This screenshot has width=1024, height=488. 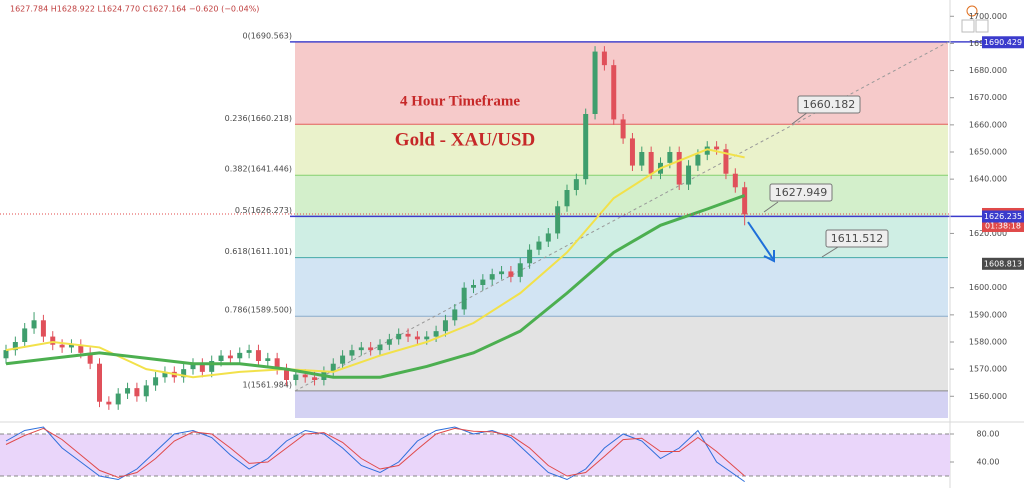 What do you see at coordinates (988, 287) in the screenshot?
I see `y-tick-label: 1600.000` at bounding box center [988, 287].